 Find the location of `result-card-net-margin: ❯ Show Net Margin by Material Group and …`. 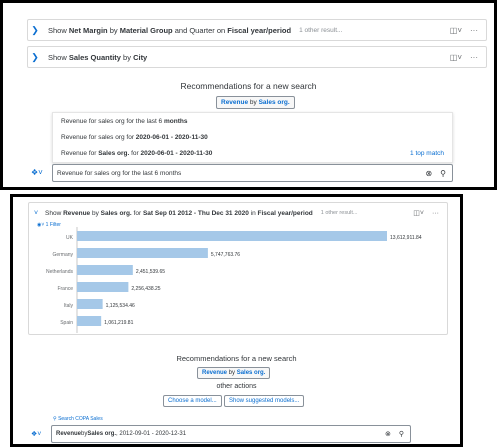

result-card-net-margin: ❯ Show Net Margin by Material Group and … is located at coordinates (257, 30).